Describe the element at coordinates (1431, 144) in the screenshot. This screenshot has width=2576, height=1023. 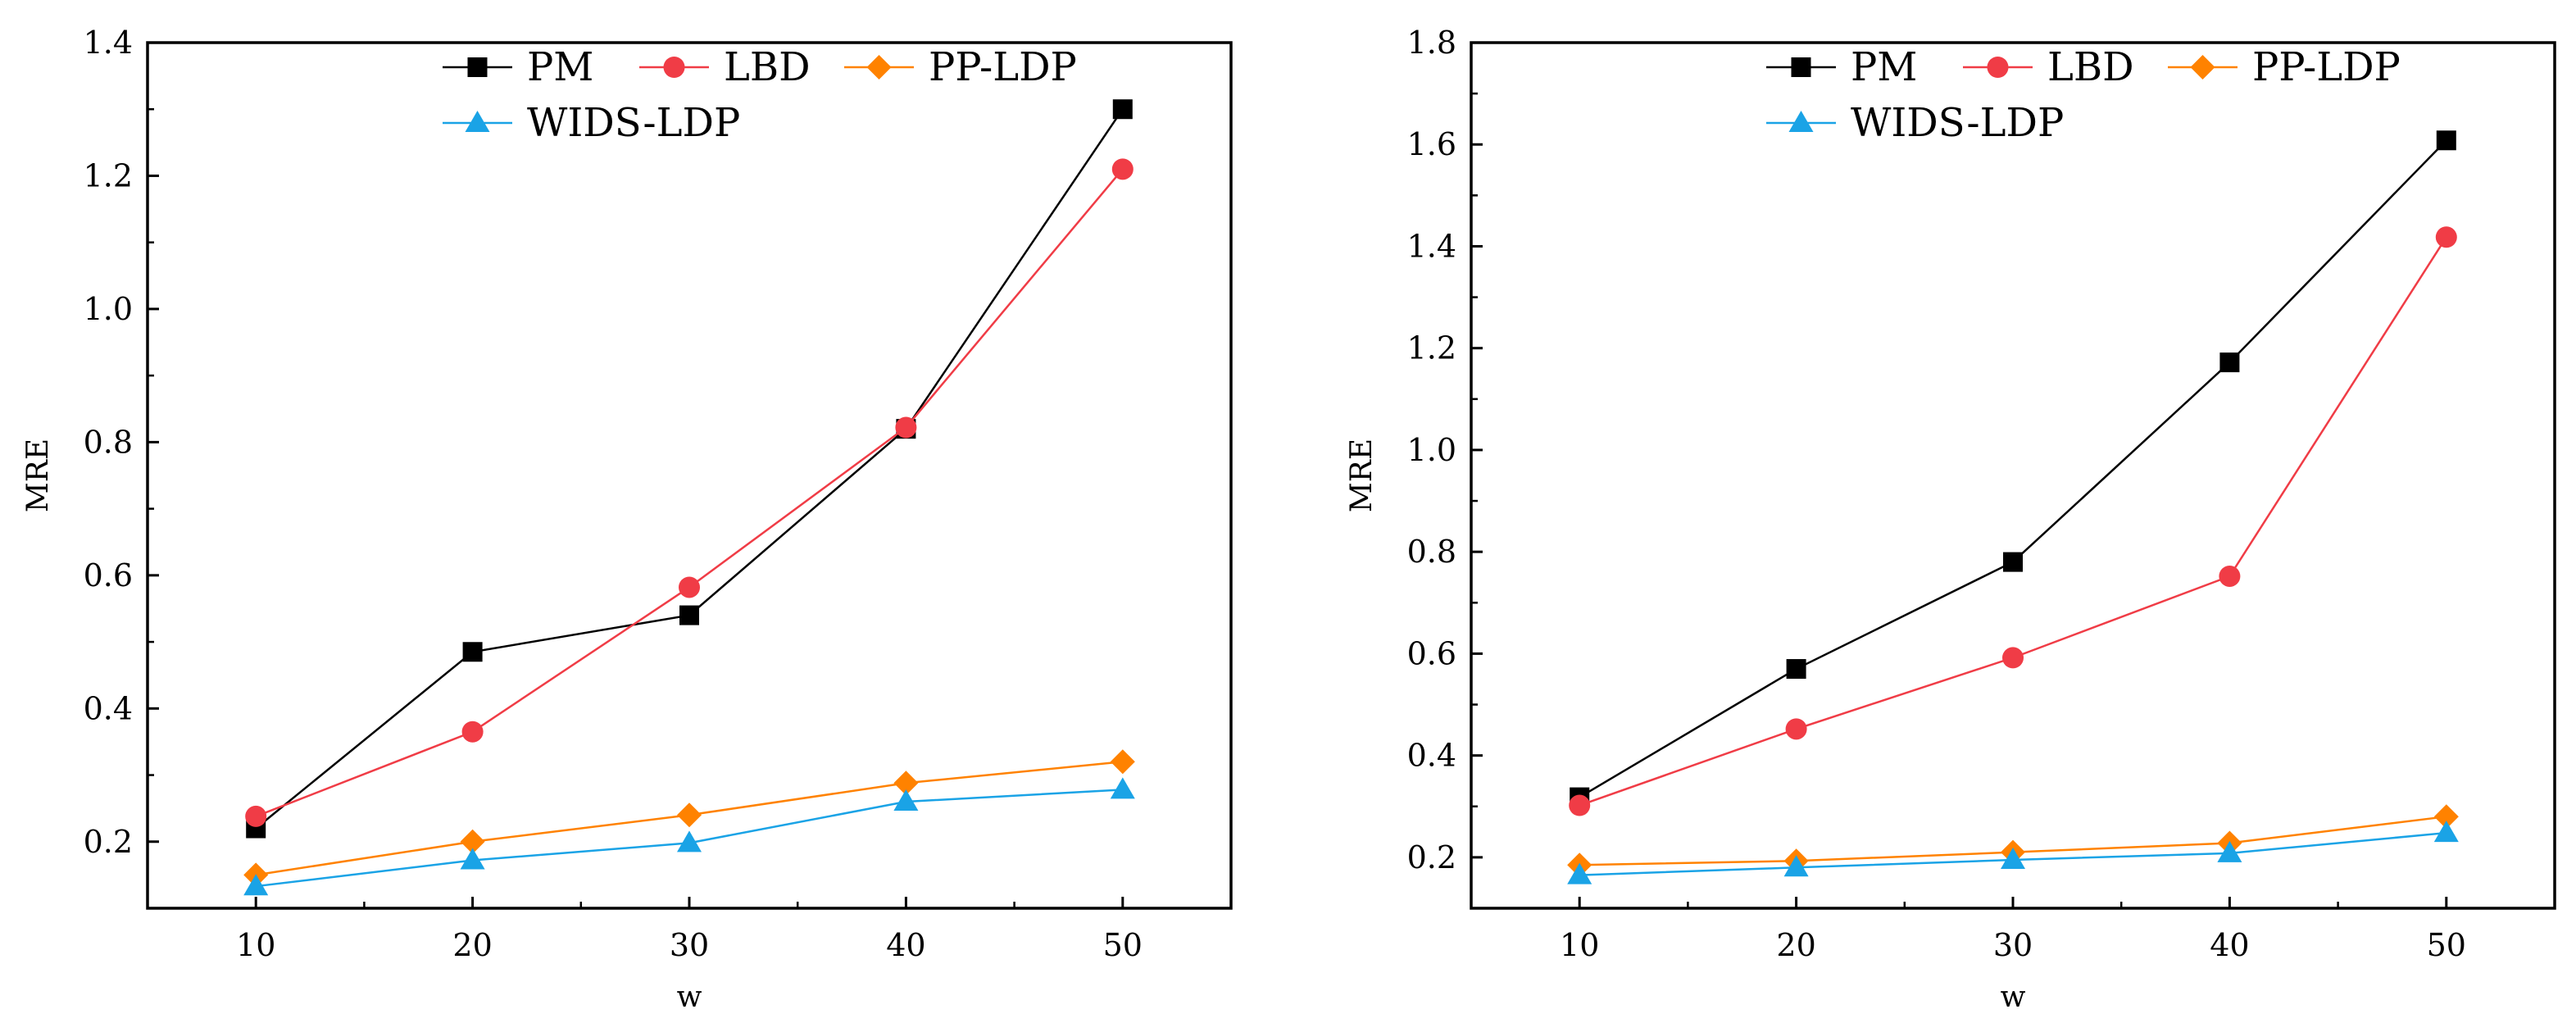
I see `y-tick-label: 1.6` at that location.